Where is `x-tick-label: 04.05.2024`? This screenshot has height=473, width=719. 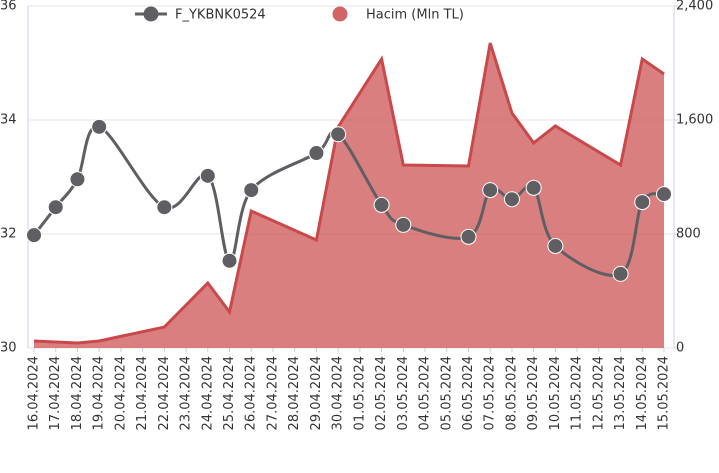
x-tick-label: 04.05.2024 is located at coordinates (425, 393).